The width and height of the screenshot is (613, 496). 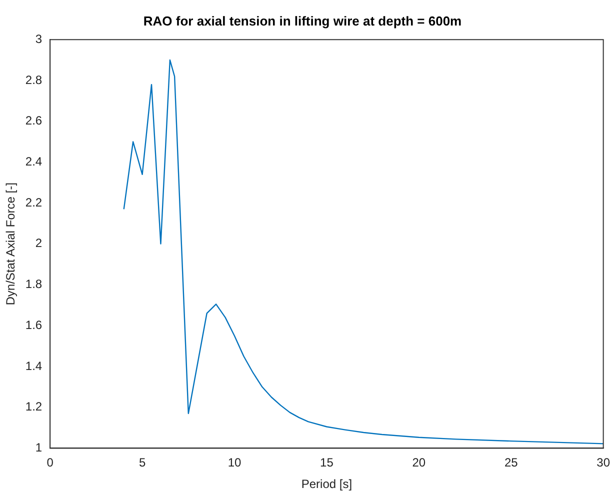 What do you see at coordinates (302, 20) in the screenshot?
I see `chart-title: RAO for axial tension in lifting wire at depth = 600m` at bounding box center [302, 20].